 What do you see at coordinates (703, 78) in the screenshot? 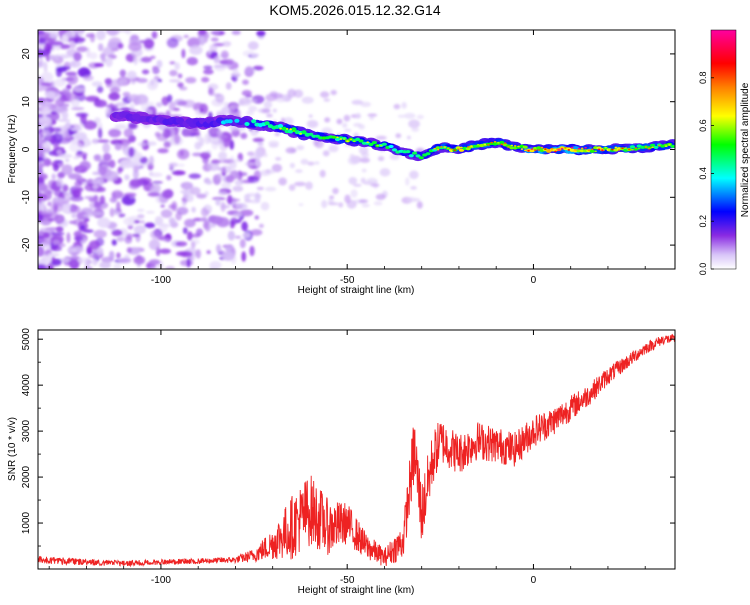
I see `colorbar-tick-label: 0.8` at bounding box center [703, 78].